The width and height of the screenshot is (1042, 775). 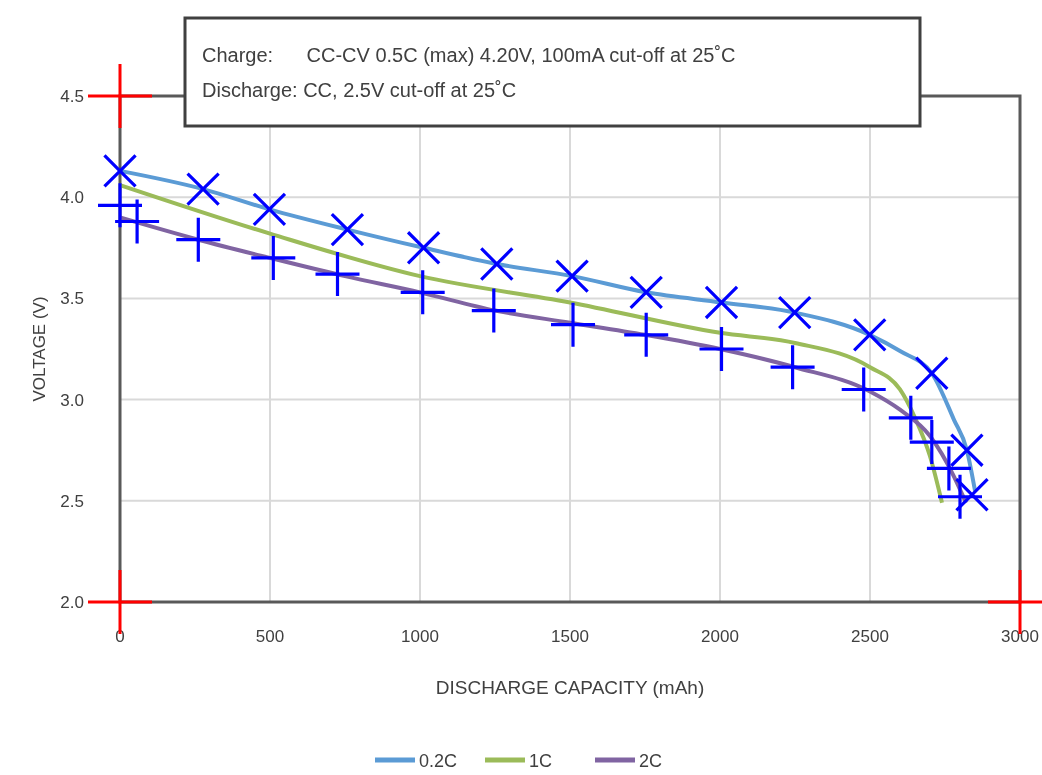 What do you see at coordinates (120, 636) in the screenshot?
I see `x-tick-label: 0` at bounding box center [120, 636].